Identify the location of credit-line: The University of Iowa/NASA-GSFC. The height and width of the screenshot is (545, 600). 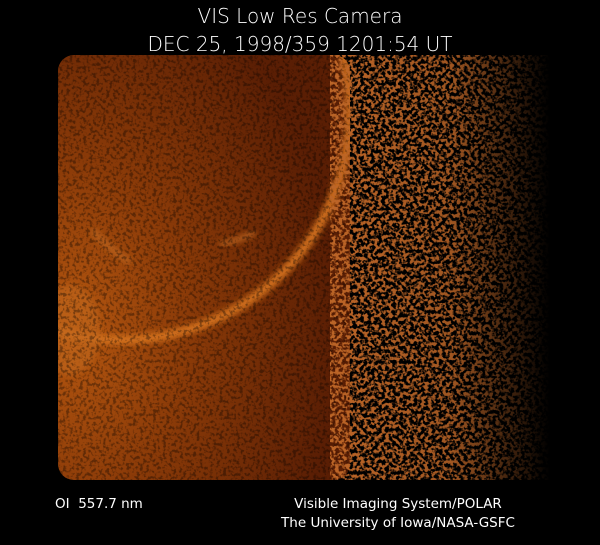
(397, 523).